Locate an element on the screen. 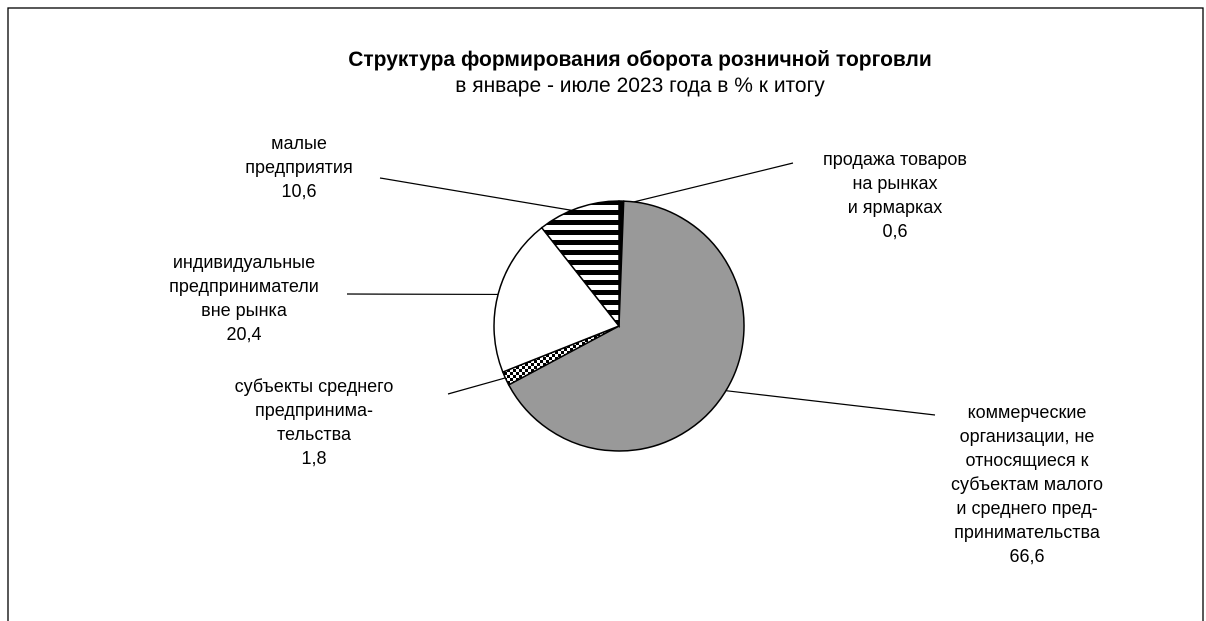 This screenshot has height=621, width=1206. pie-slices is located at coordinates (619, 326).